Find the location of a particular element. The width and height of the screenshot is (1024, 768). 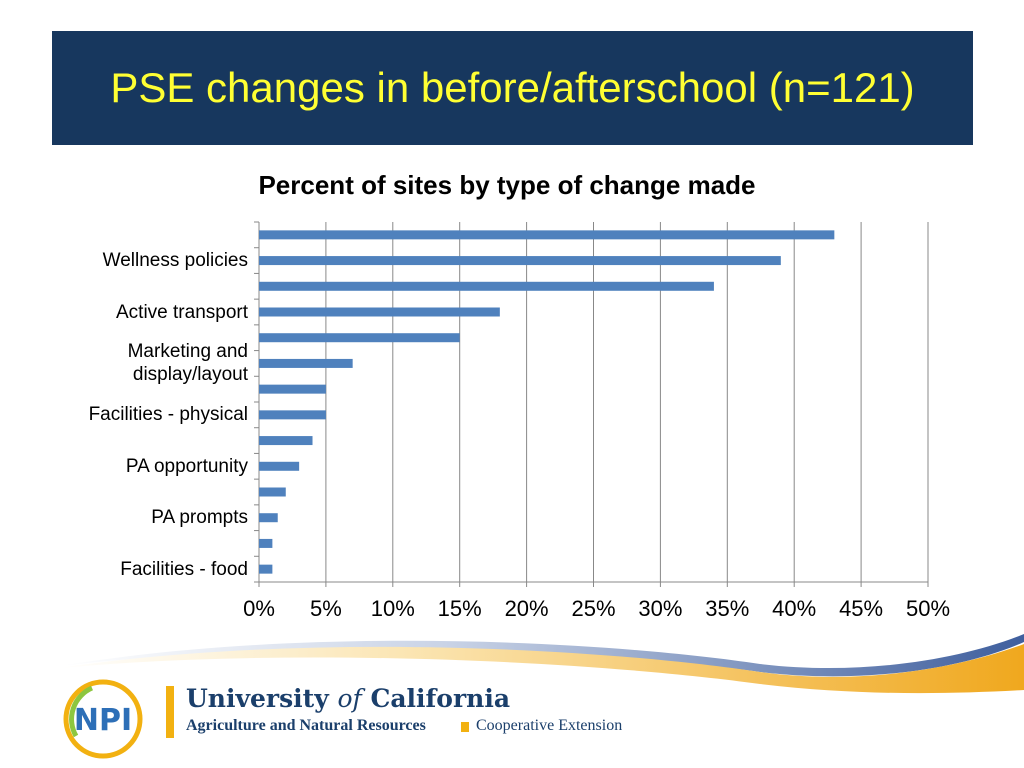

x-tick-label: 20% is located at coordinates (527, 608).